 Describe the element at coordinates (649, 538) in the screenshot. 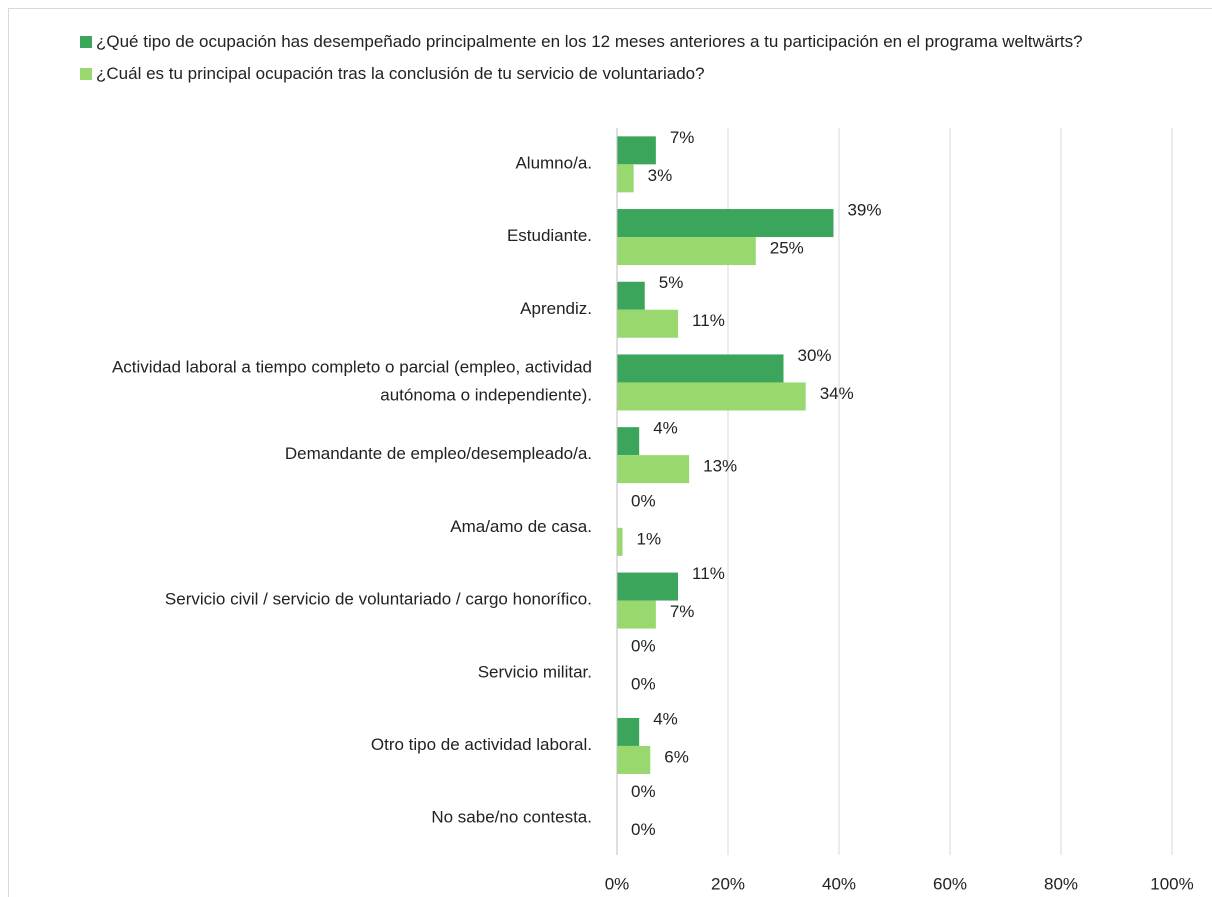

I see `data-label: 1%` at that location.